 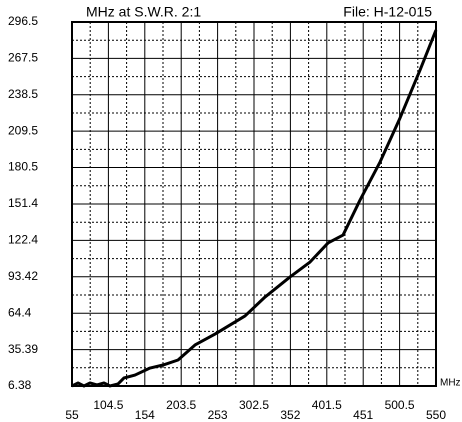 I want to click on x-tick-label: 451, so click(x=363, y=415).